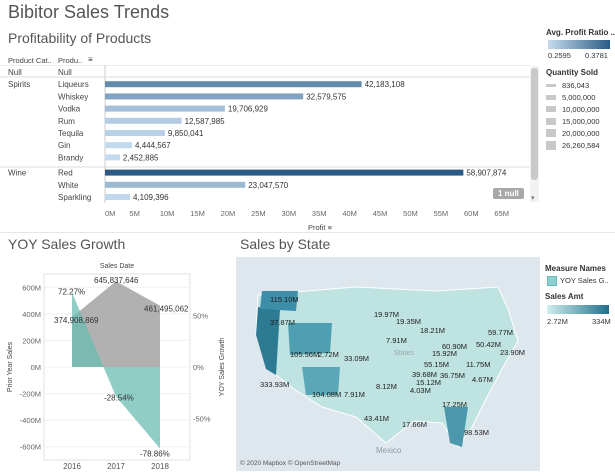 This screenshot has height=476, width=615. What do you see at coordinates (578, 309) in the screenshot?
I see `sales-amt-gradient` at bounding box center [578, 309].